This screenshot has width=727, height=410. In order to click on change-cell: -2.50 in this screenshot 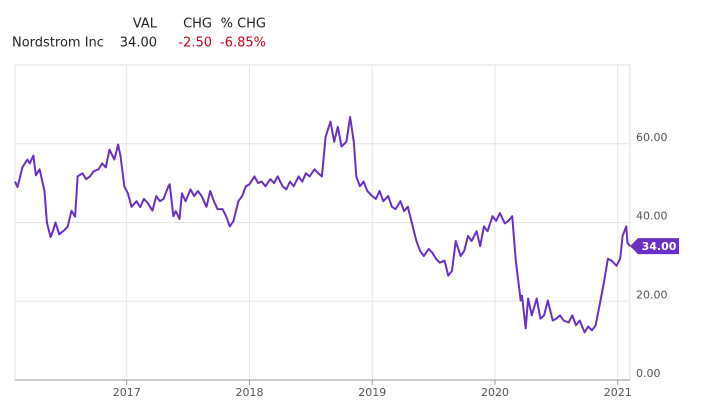, I will do `click(195, 43)`.